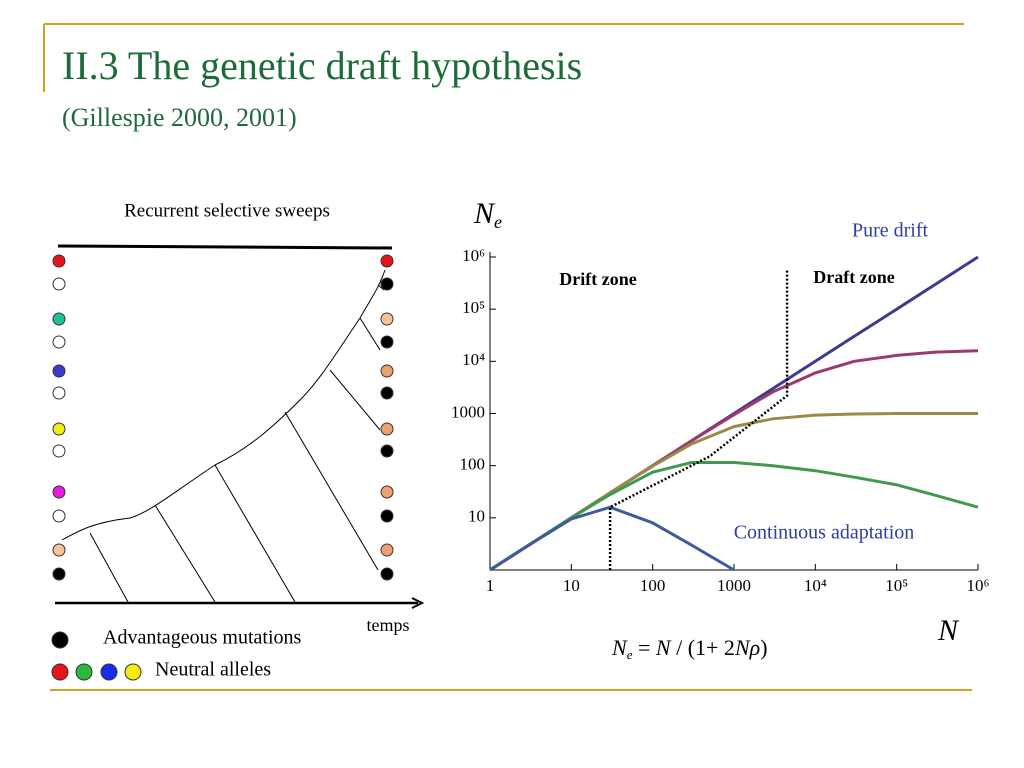  Describe the element at coordinates (213, 670) in the screenshot. I see `legend-label: Neutral alleles` at that location.